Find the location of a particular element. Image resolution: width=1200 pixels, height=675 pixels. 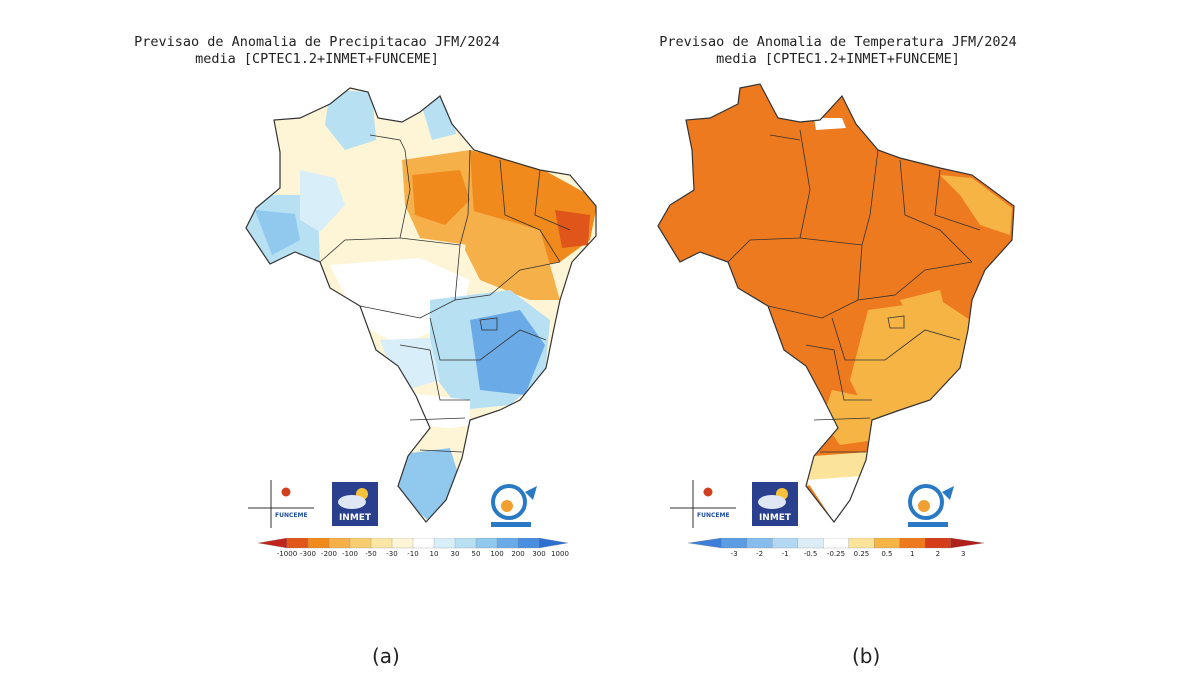

legend-label: 0.25 is located at coordinates (861, 554).